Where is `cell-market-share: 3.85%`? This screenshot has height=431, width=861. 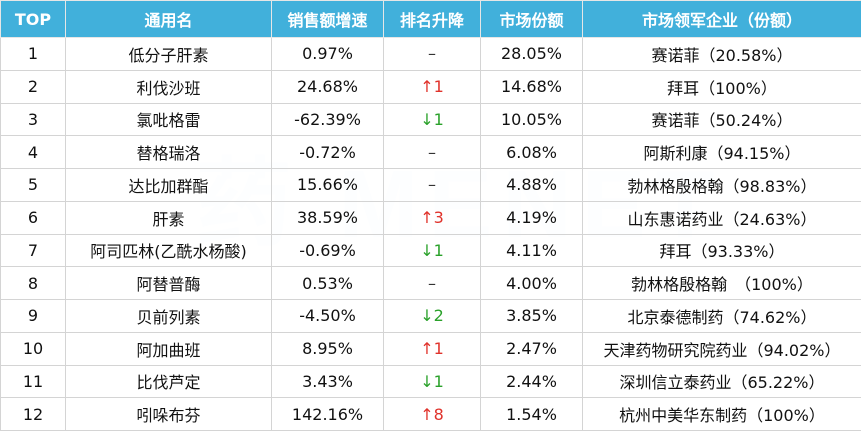 cell-market-share: 3.85% is located at coordinates (531, 316).